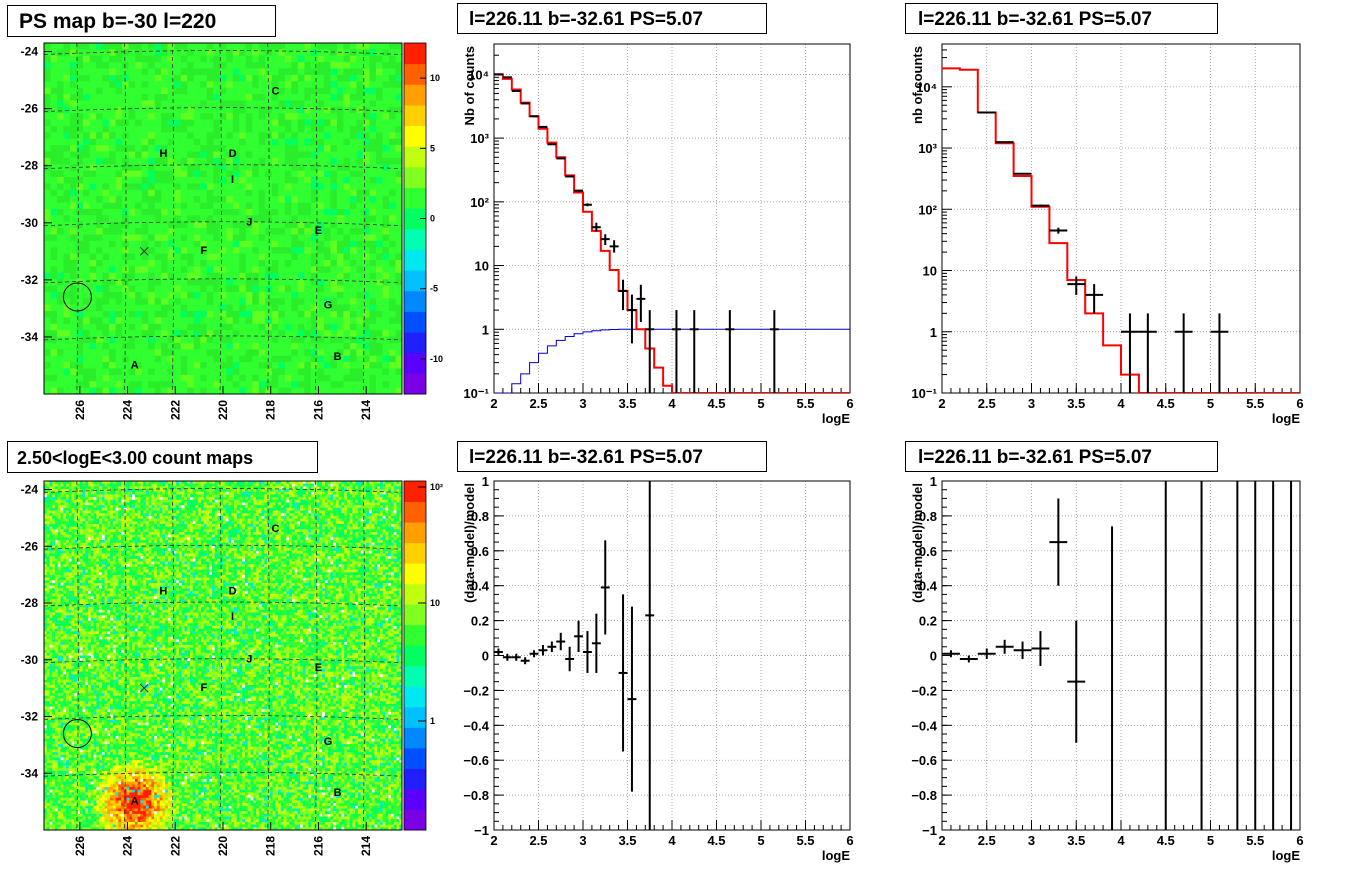 The image size is (1348, 875). Describe the element at coordinates (328, 305) in the screenshot. I see `source-label: G` at that location.